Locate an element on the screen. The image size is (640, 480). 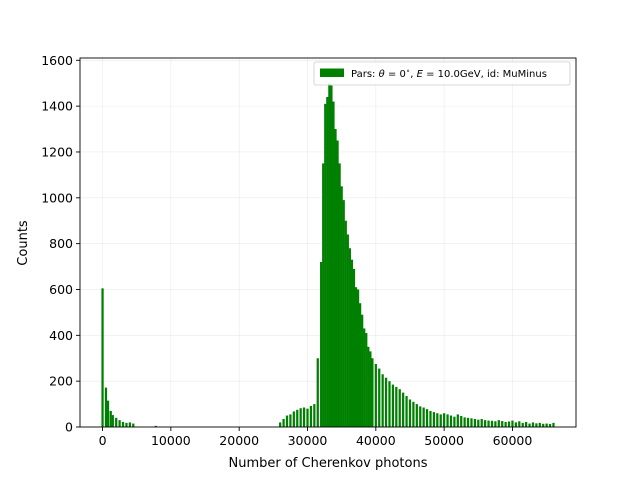
y-tick-label: 1200 is located at coordinates (57, 151).